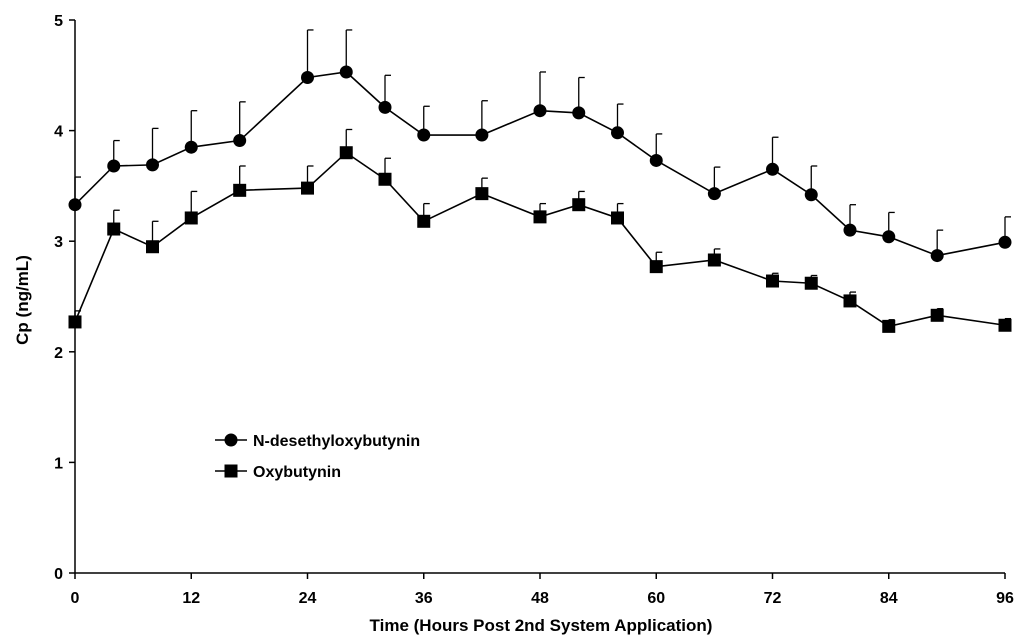 The height and width of the screenshot is (636, 1018). Describe the element at coordinates (308, 598) in the screenshot. I see `x-tick-label-2: 24` at that location.